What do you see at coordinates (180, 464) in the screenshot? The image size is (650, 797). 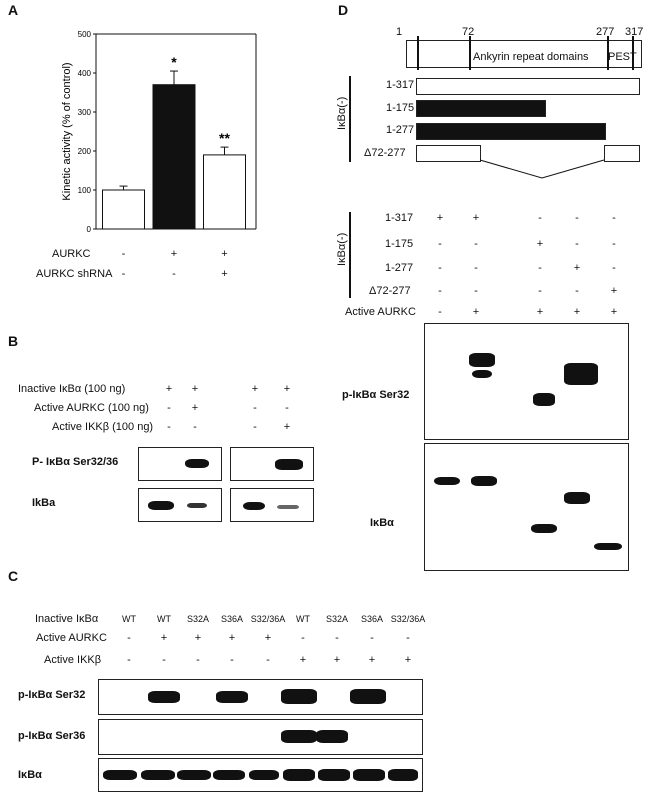 I see `blot-b1-phospho` at bounding box center [180, 464].